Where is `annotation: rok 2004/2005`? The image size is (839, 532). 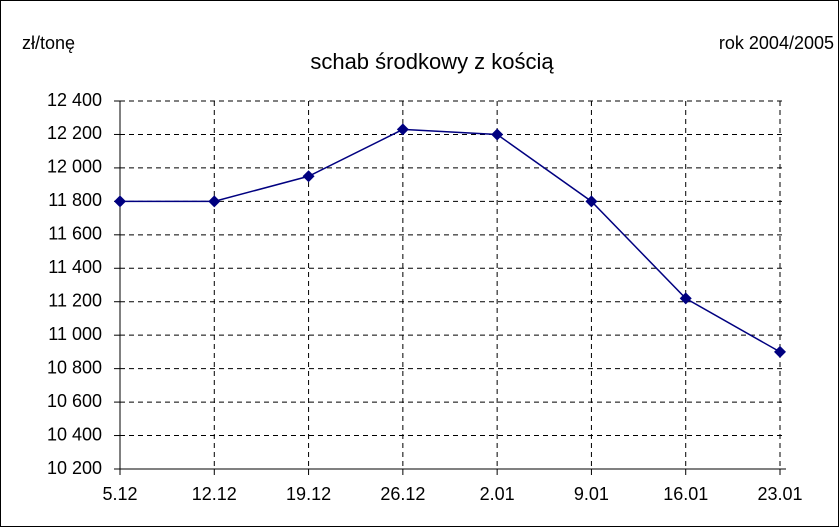 annotation: rok 2004/2005 is located at coordinates (776, 43).